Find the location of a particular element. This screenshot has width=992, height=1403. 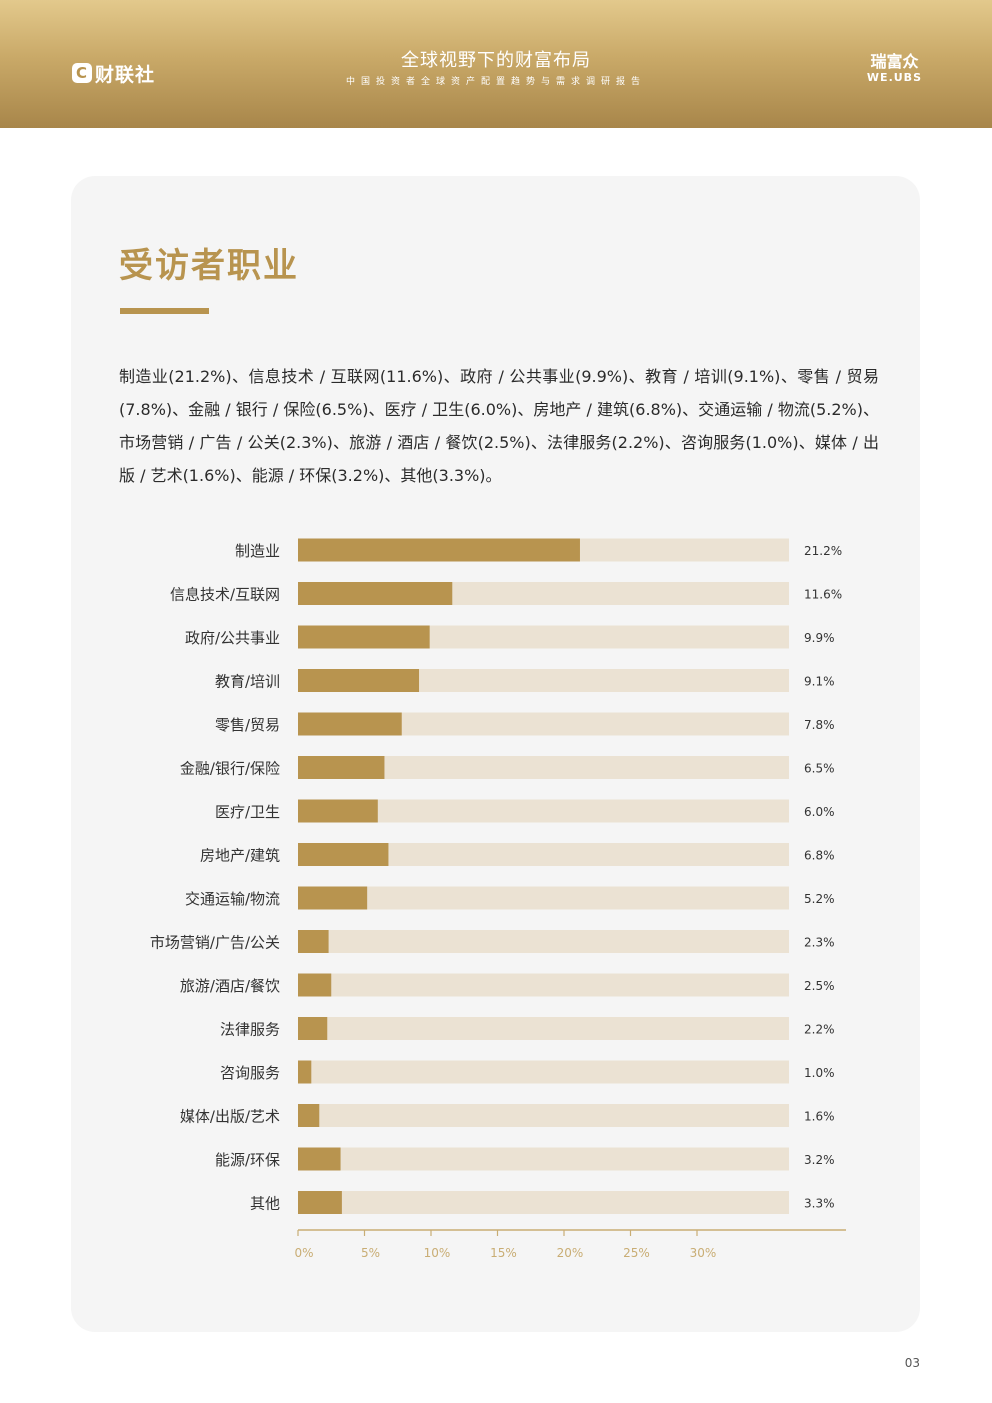

category-label: 旅游/酒店/餐饮 is located at coordinates (230, 986).